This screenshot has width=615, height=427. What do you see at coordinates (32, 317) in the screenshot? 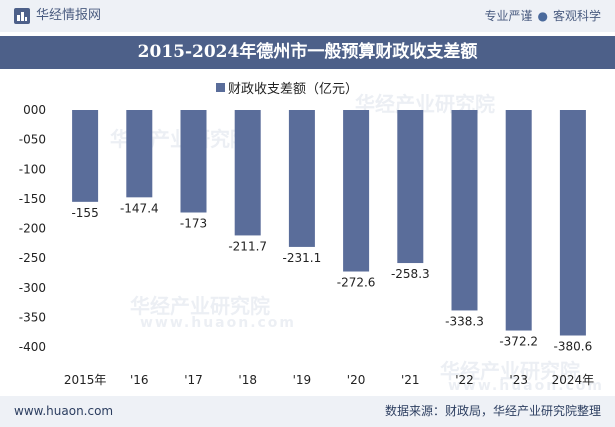
I see `y-tick-label: -350` at bounding box center [32, 317].